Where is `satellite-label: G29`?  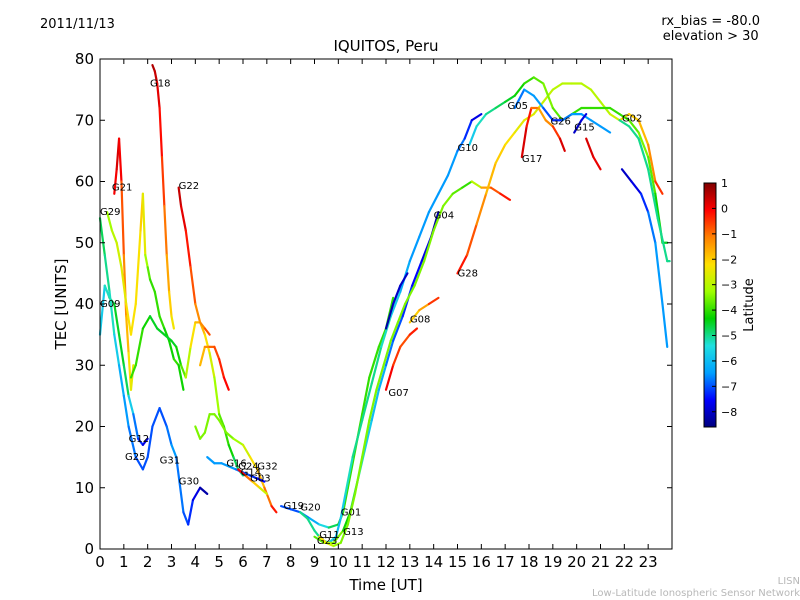
satellite-label: G29 is located at coordinates (110, 212).